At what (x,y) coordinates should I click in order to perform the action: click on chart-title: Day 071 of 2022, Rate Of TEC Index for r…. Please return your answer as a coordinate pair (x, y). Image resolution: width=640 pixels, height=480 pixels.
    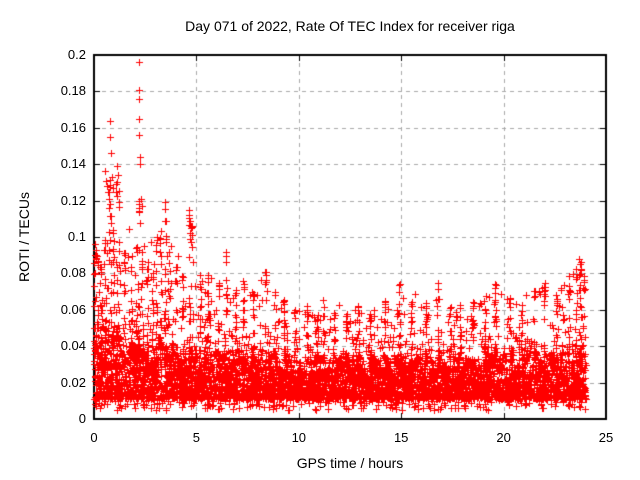
    Looking at the image, I should click on (350, 26).